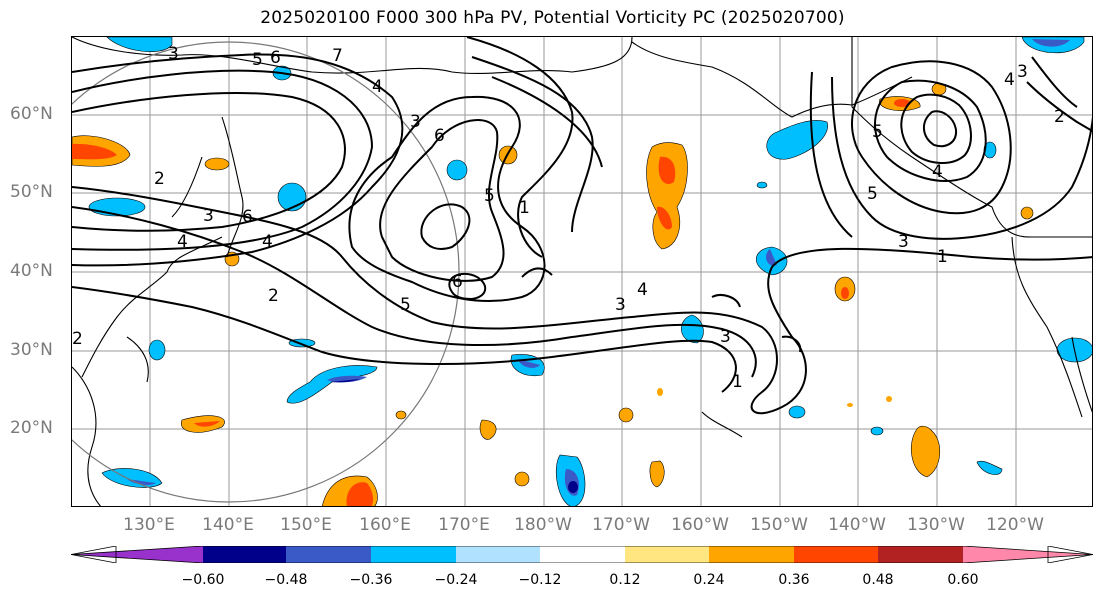 This screenshot has height=601, width=1105. I want to click on lon-label-150e: 150°E, so click(306, 525).